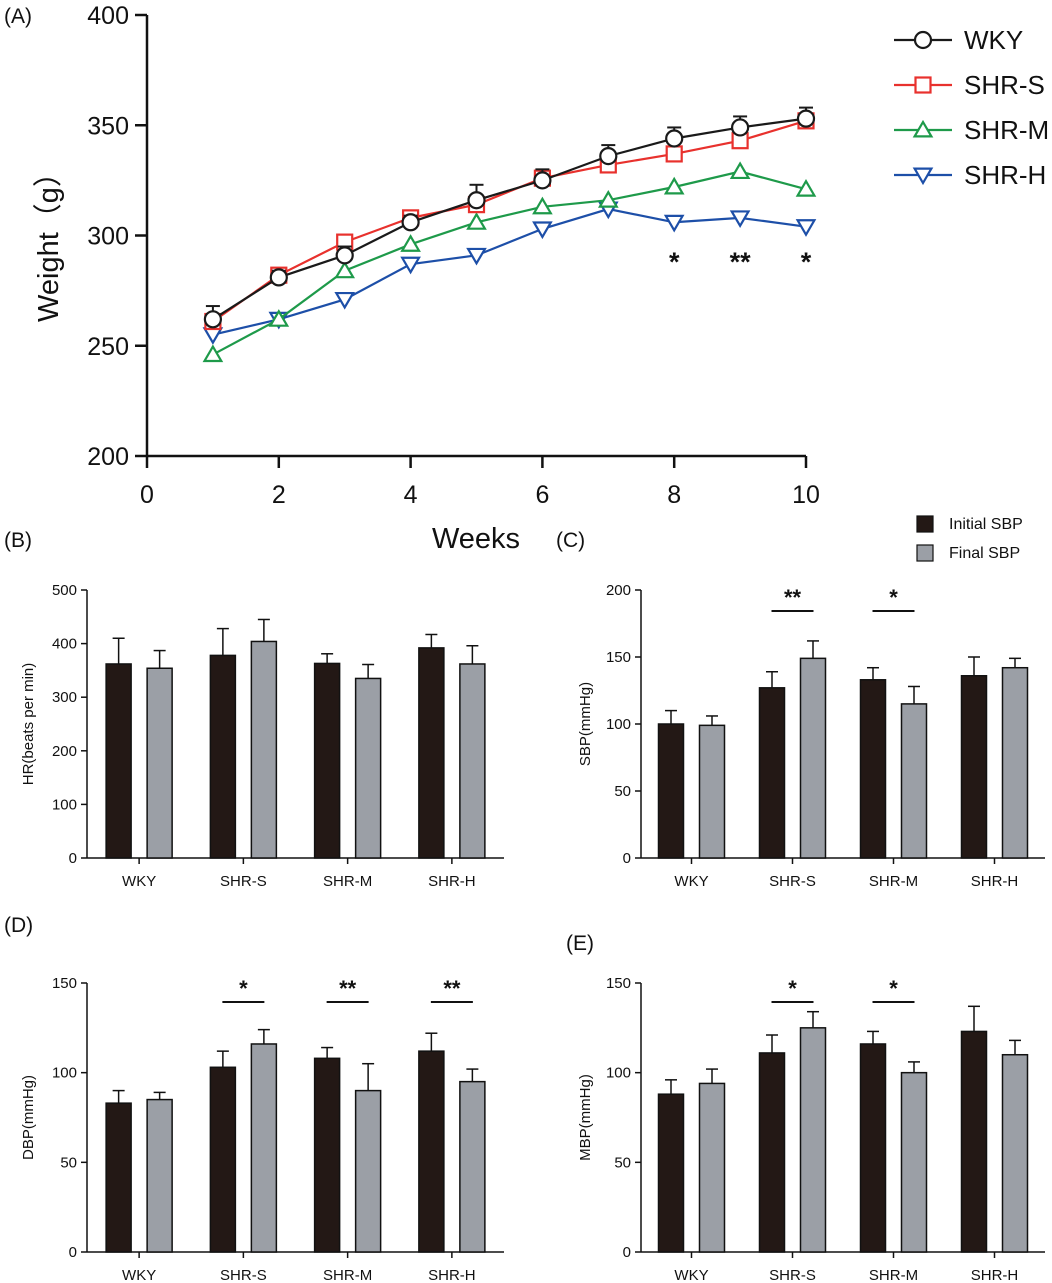  Describe the element at coordinates (923, 176) in the screenshot. I see `legend-marker-shr-h` at that location.